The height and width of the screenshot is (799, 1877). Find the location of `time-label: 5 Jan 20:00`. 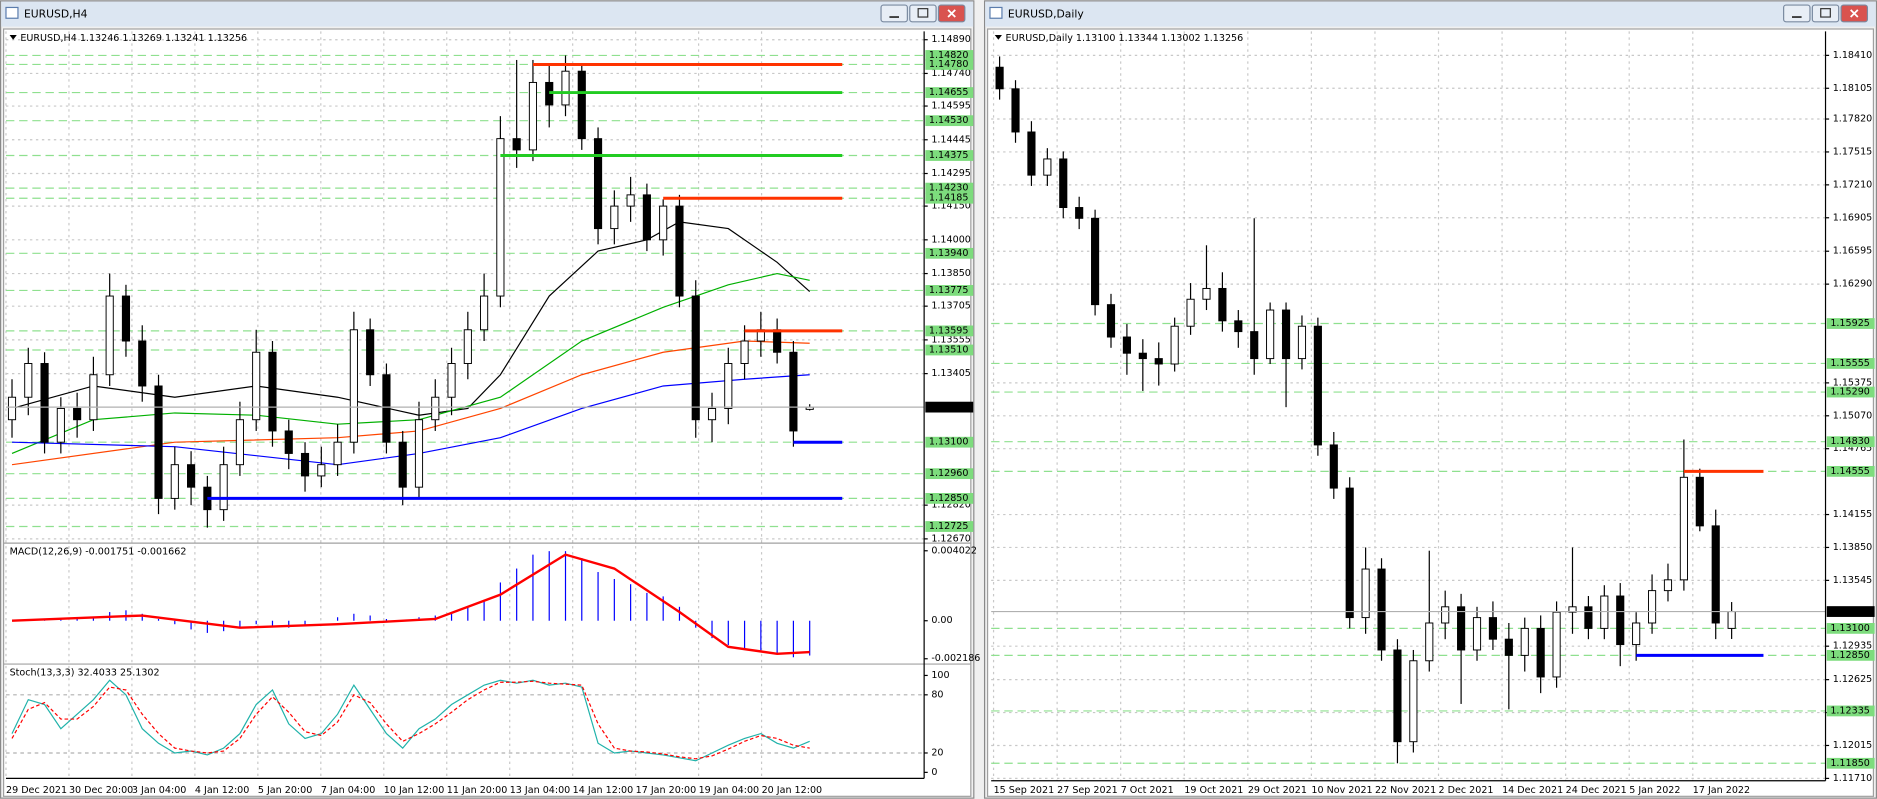

time-label: 5 Jan 20:00 is located at coordinates (285, 790).